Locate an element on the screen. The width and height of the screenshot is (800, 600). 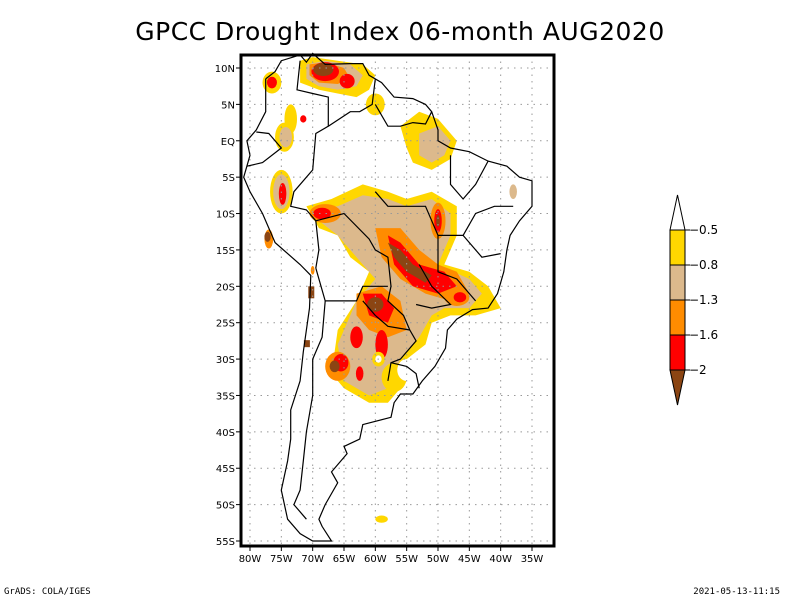
timestamp: 2021-05-13-11:15 is located at coordinates (736, 592).